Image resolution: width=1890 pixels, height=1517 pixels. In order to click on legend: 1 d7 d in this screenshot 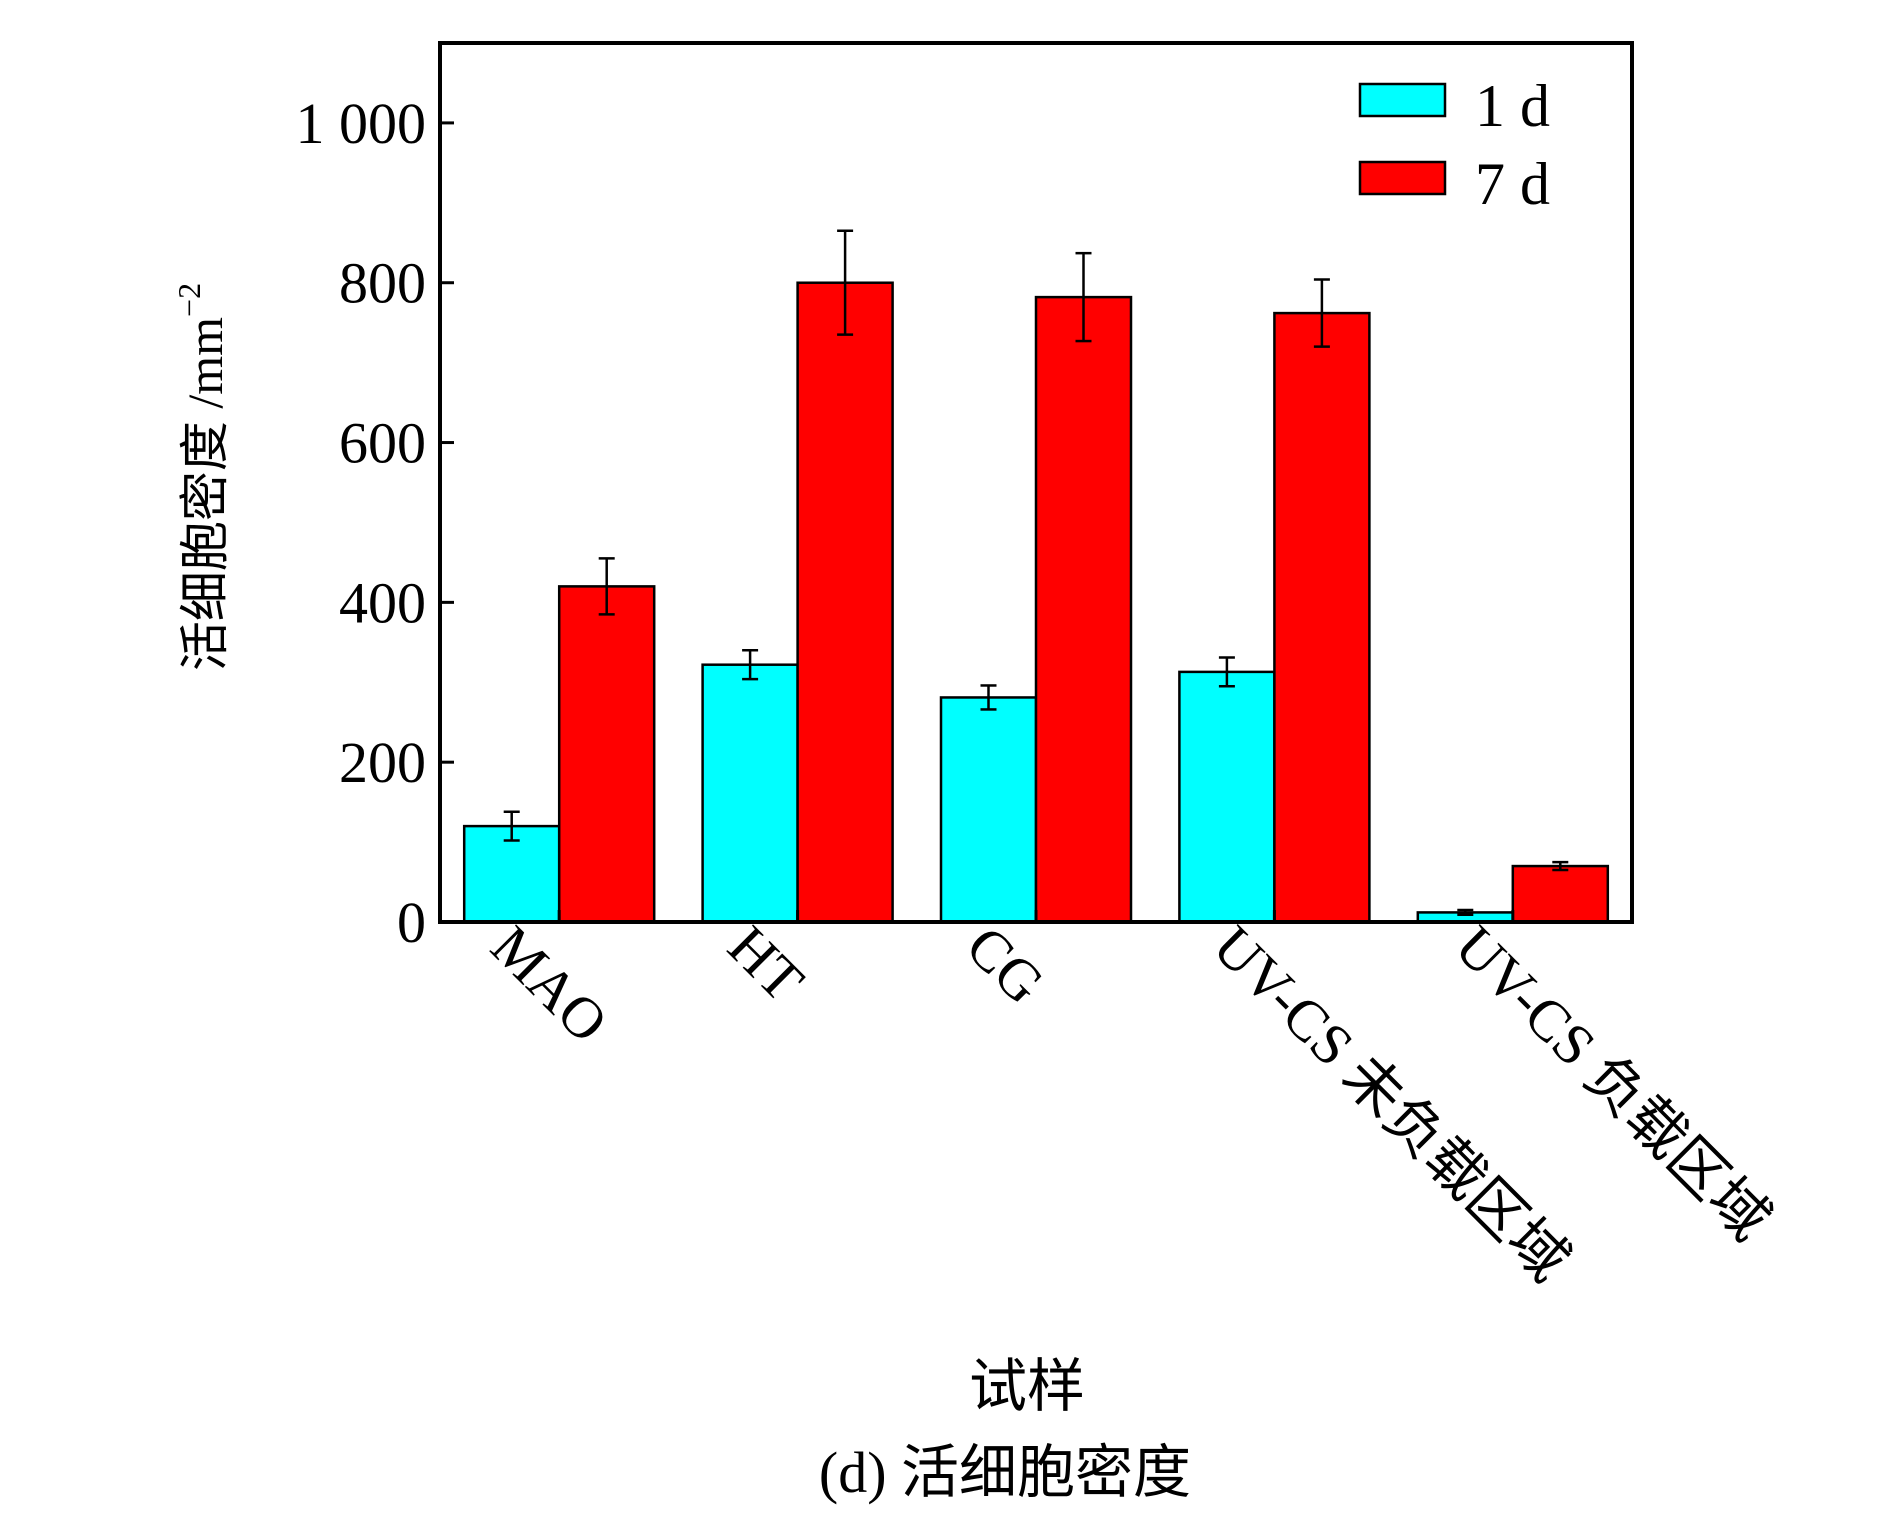, I will do `click(1454, 145)`.